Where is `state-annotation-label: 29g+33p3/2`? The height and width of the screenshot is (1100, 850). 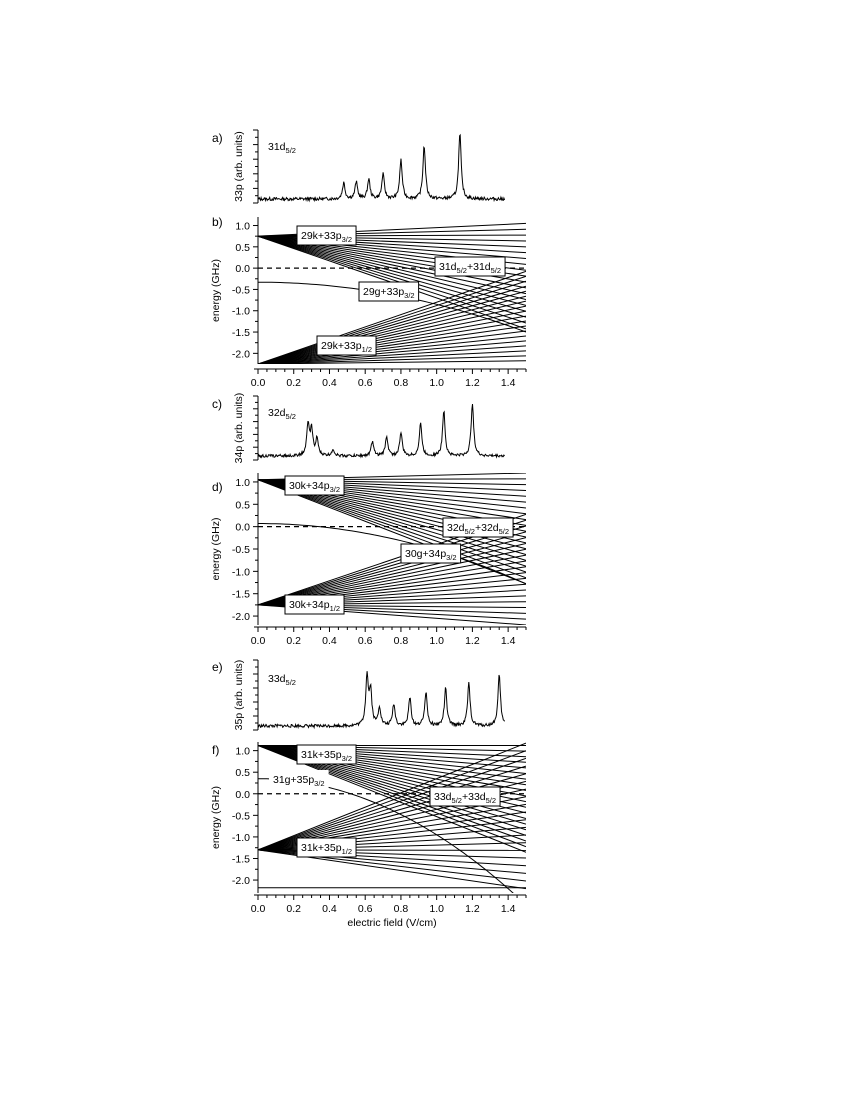
state-annotation-label: 29g+33p3/2 is located at coordinates (389, 293).